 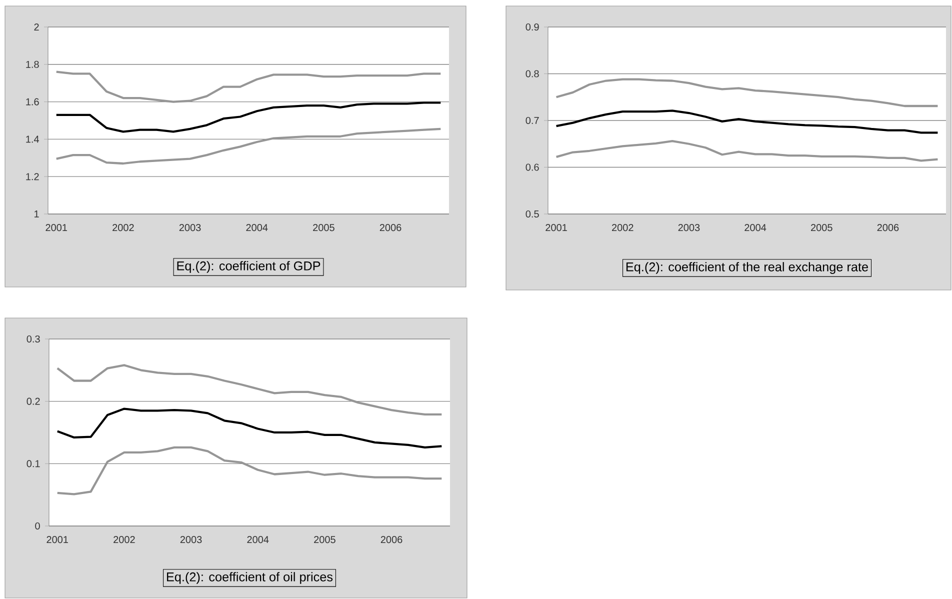 What do you see at coordinates (33, 339) in the screenshot?
I see `y-tick-label: 0.3` at bounding box center [33, 339].